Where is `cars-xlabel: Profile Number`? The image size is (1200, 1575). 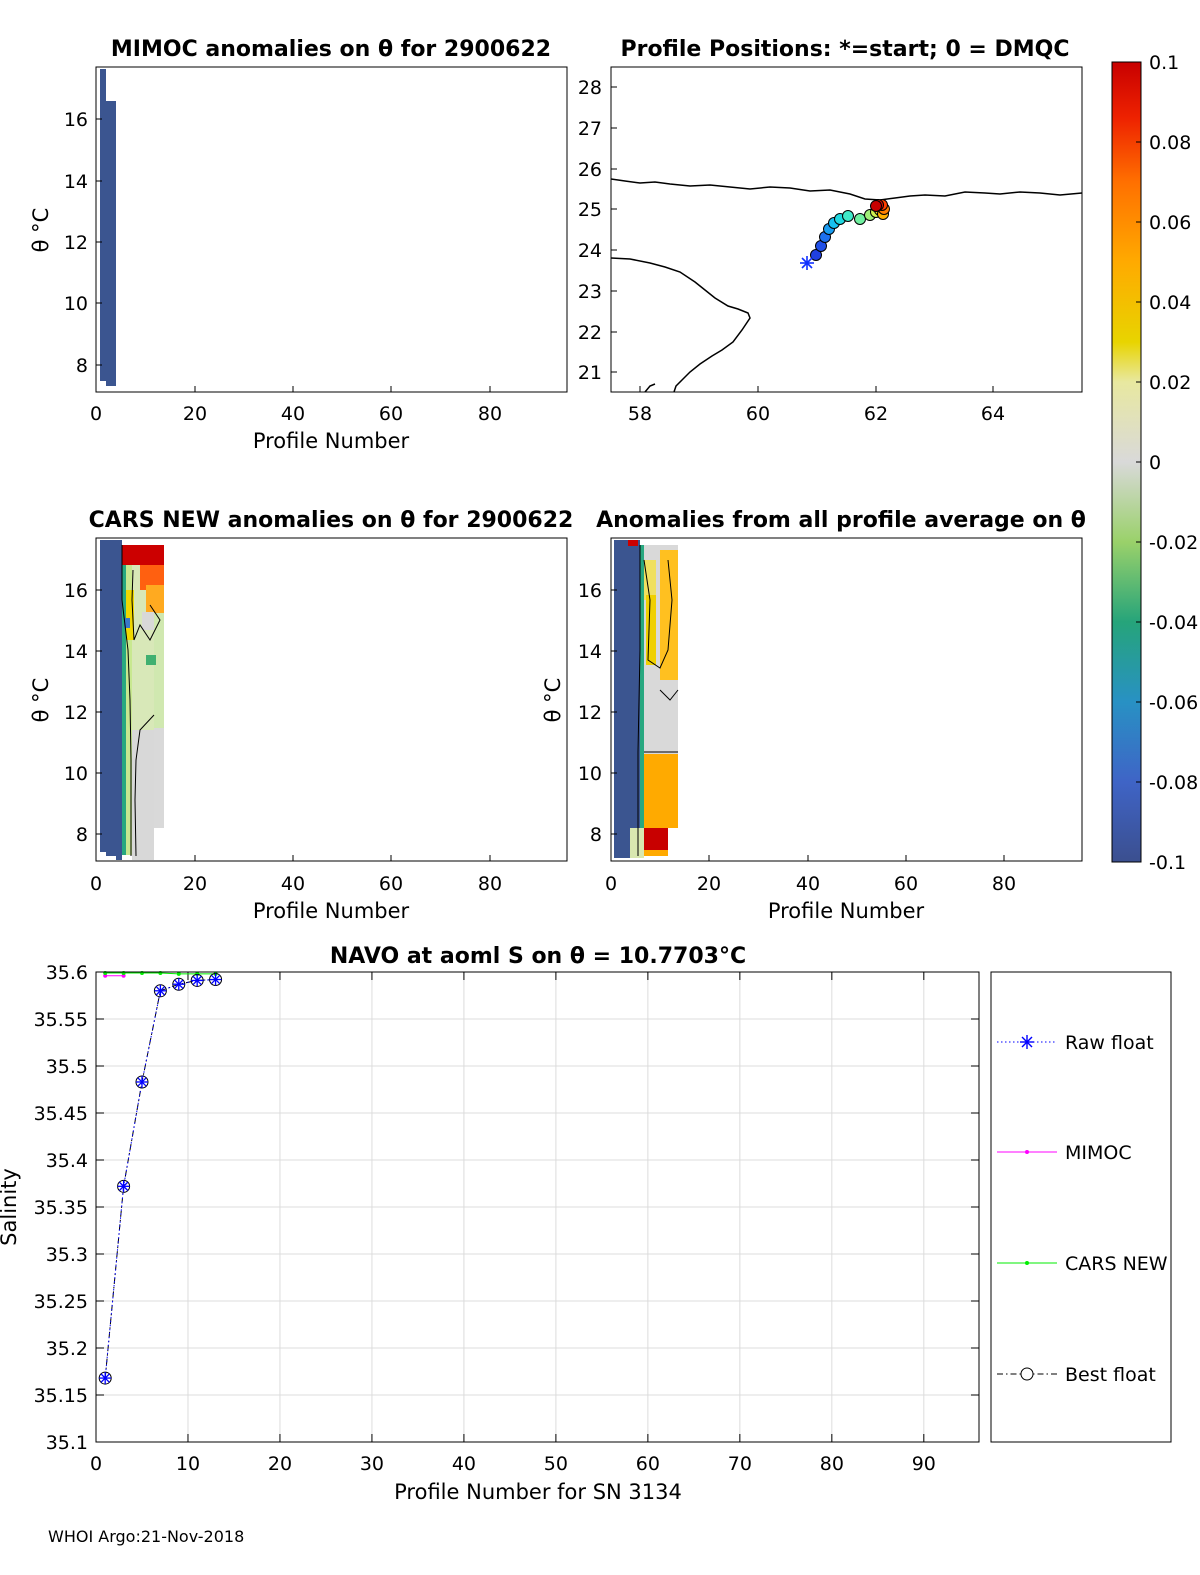
cars-xlabel: Profile Number is located at coordinates (331, 911).